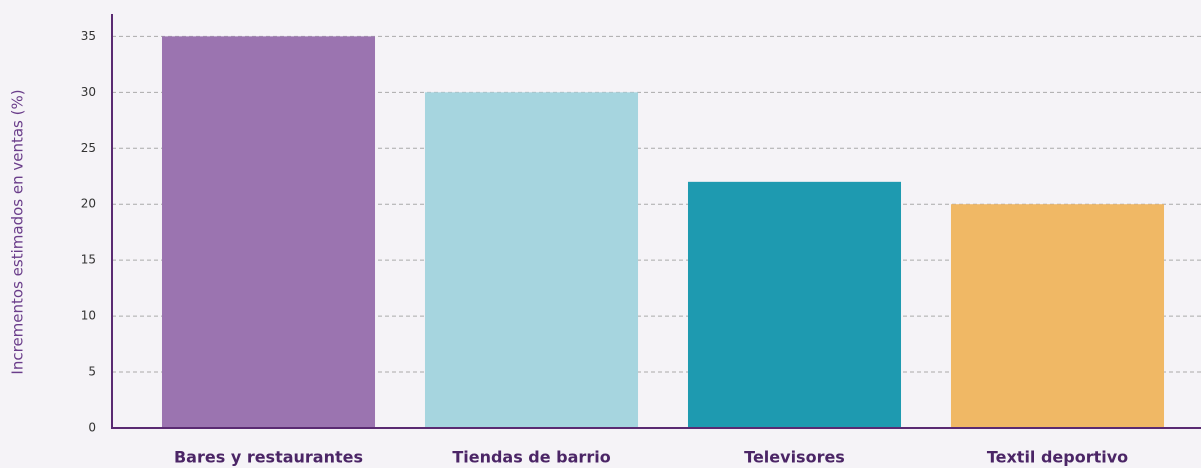 The width and height of the screenshot is (1201, 468). Describe the element at coordinates (92, 428) in the screenshot. I see `y-tick-label: 0` at that location.